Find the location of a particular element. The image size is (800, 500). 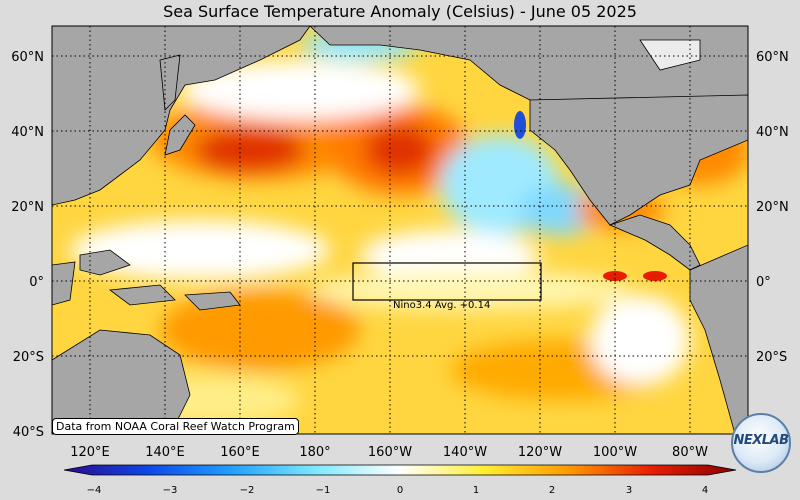

colorbar-tick: −3 is located at coordinates (170, 490).